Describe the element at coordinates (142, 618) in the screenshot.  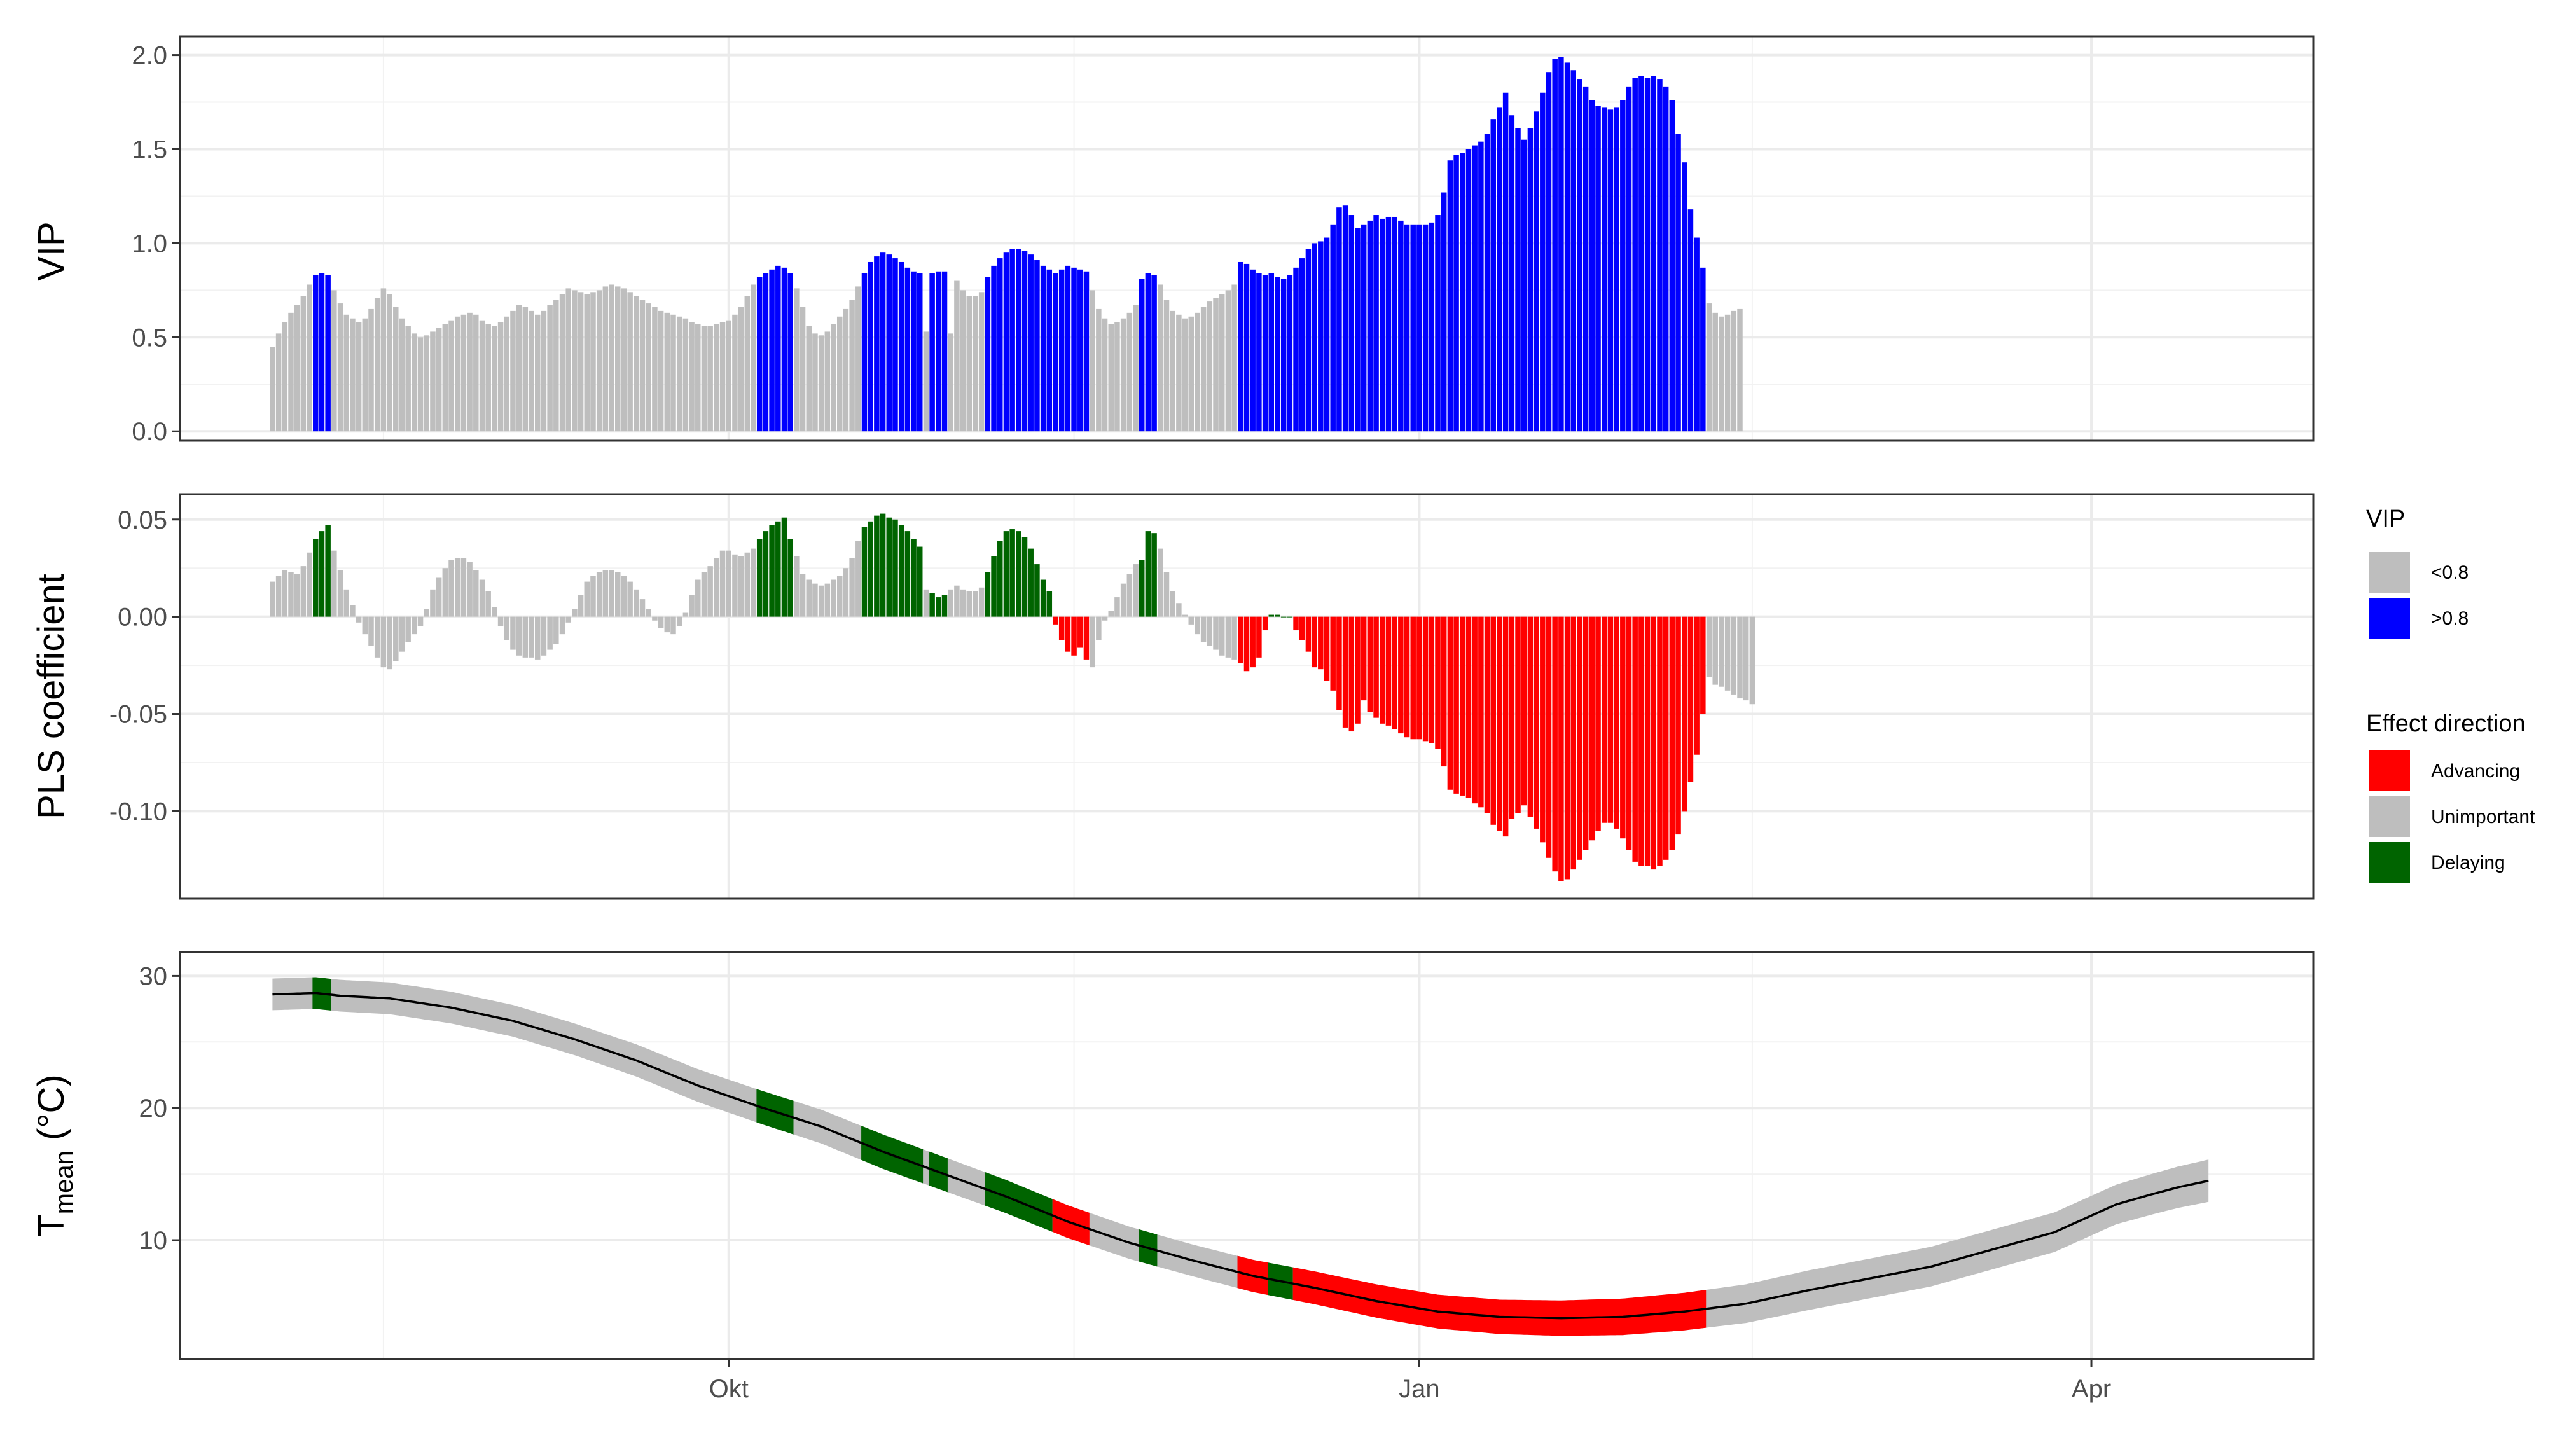
I see `pls-y-tick-label: 0.00` at that location.